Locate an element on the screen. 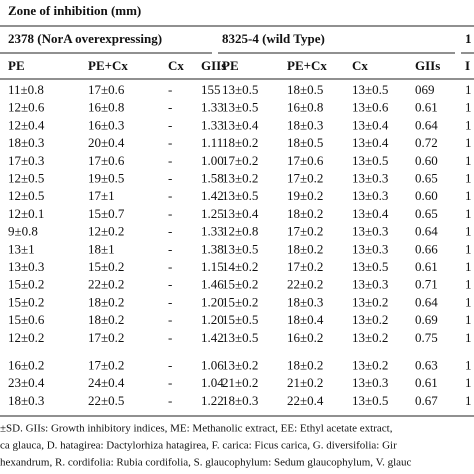 This screenshot has width=474, height=474. cell: 12±0.2 is located at coordinates (26, 337).